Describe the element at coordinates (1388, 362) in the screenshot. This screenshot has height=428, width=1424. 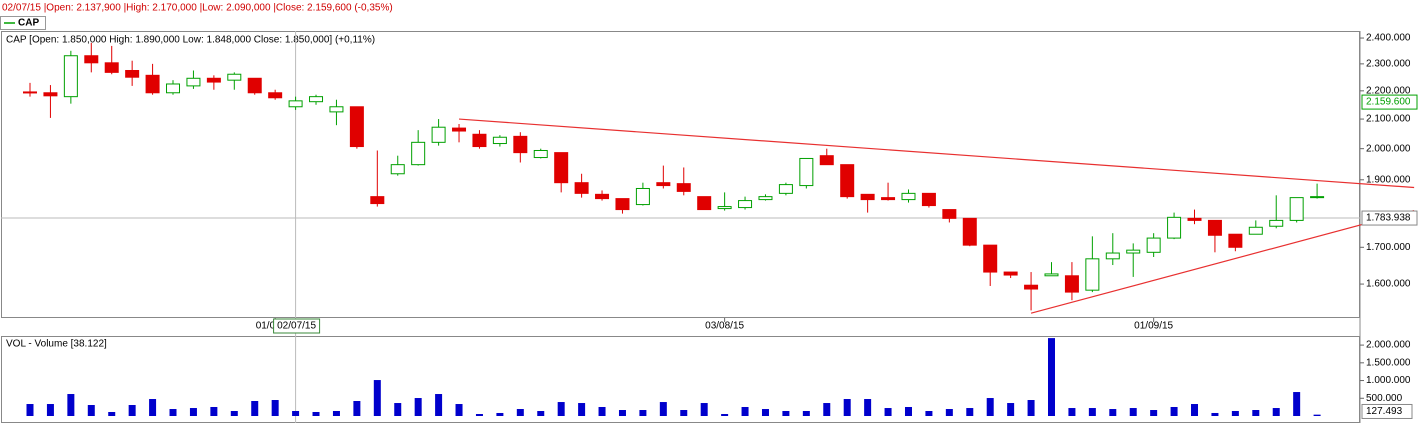
I see `y-tick-label: 1.500.000` at that location.